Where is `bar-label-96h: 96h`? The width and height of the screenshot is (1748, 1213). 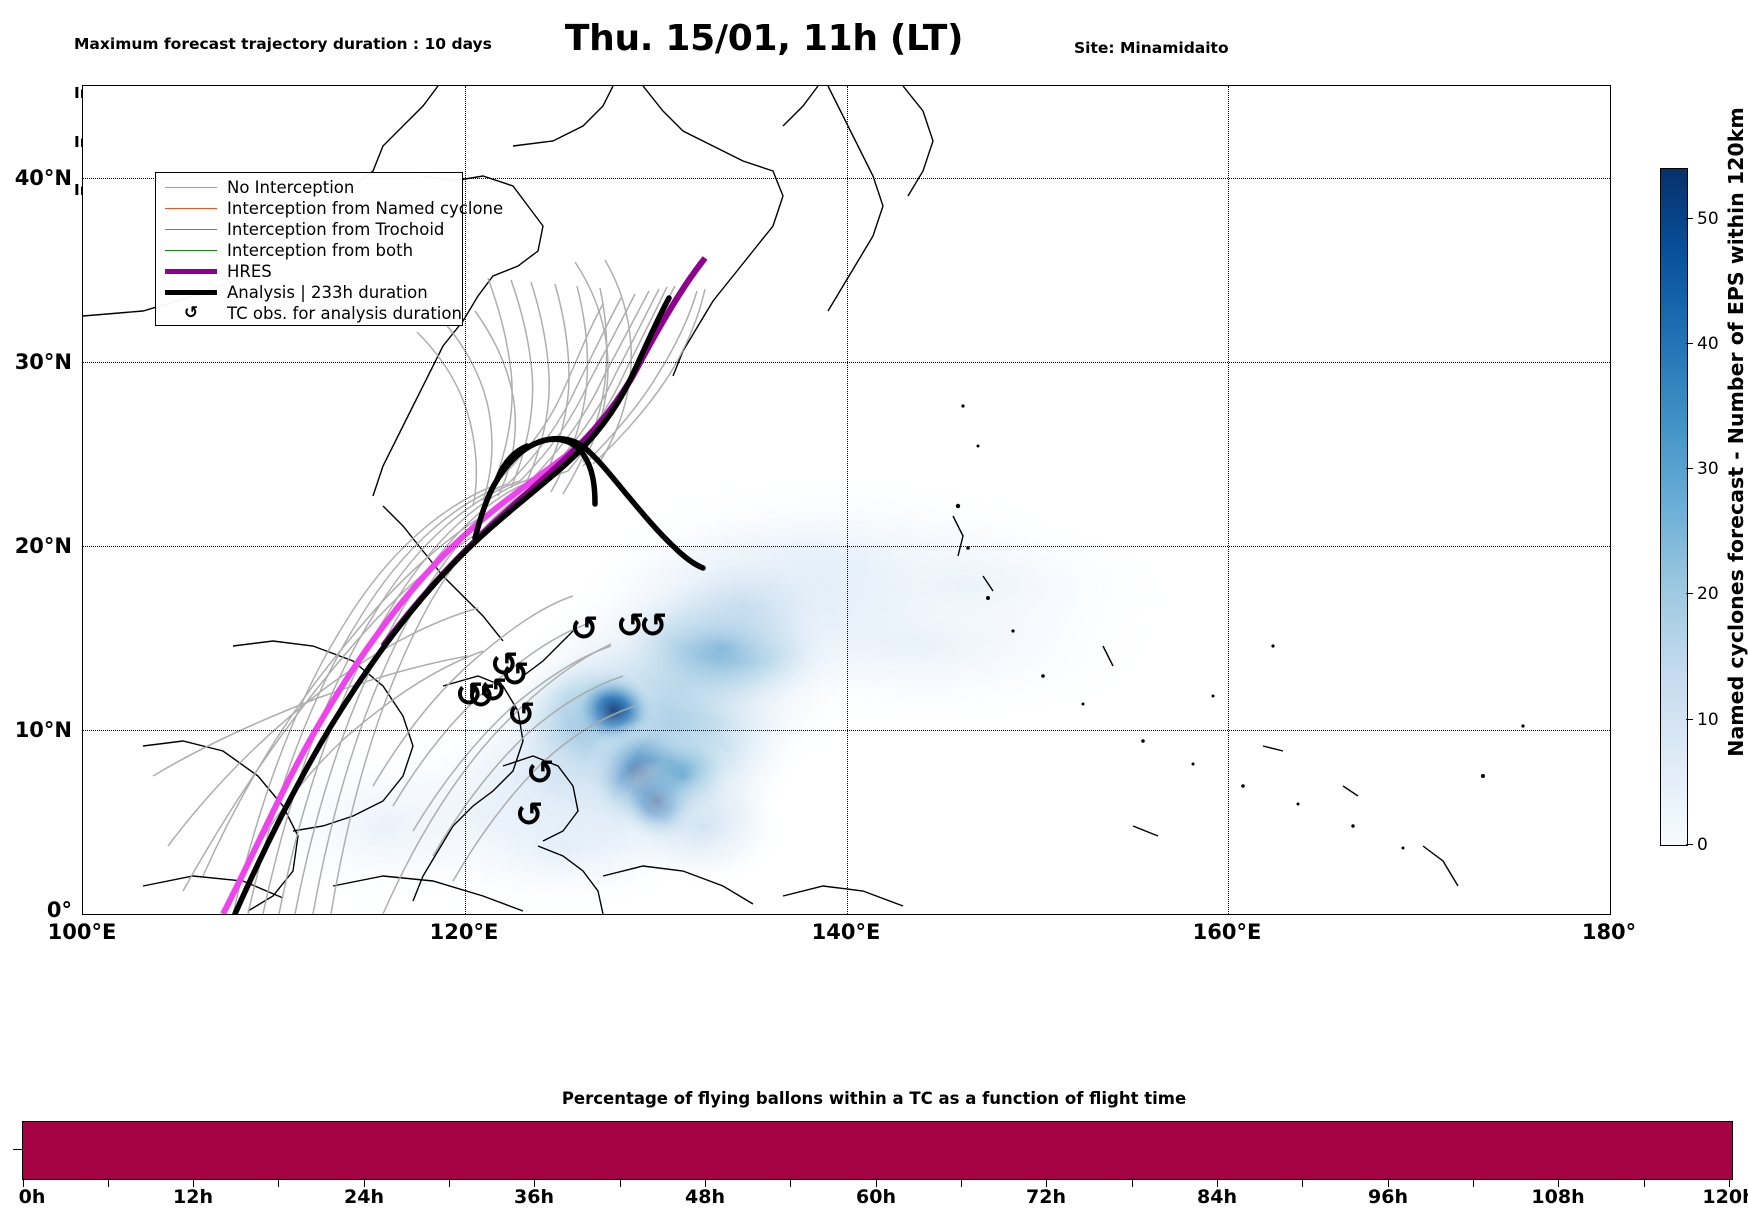 bar-label-96h: 96h is located at coordinates (1388, 1197).